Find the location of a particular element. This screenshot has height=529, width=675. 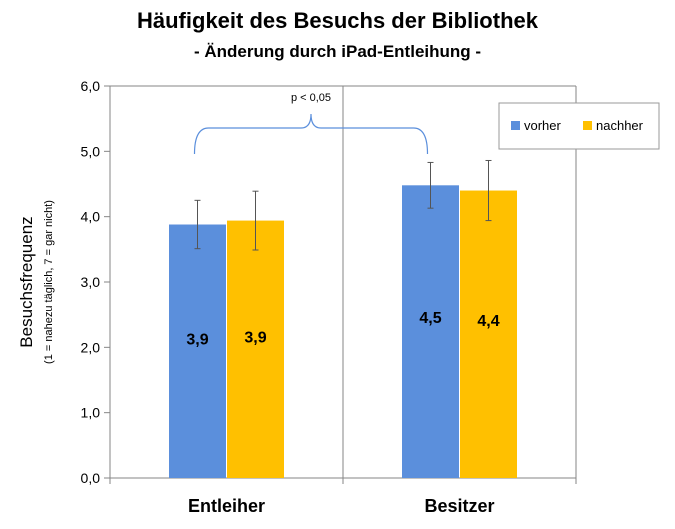

x-category-label: Besitzer is located at coordinates (459, 506).